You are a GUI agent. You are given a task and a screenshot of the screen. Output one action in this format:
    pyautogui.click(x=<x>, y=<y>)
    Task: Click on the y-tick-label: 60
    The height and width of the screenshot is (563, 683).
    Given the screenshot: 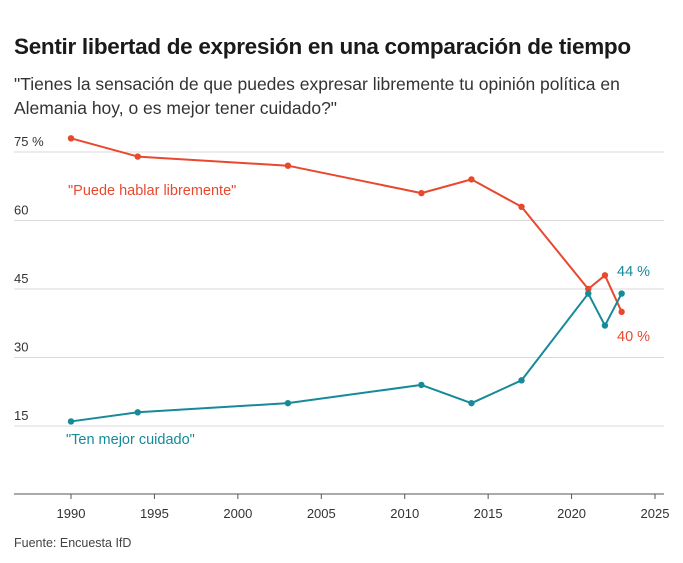 What is the action you would take?
    pyautogui.click(x=21, y=210)
    